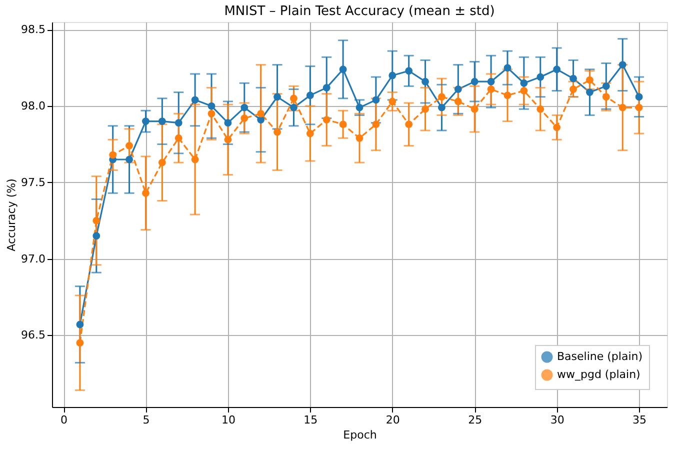 The width and height of the screenshot is (700, 470). What do you see at coordinates (311, 420) in the screenshot?
I see `x-tick-label: 15` at bounding box center [311, 420].